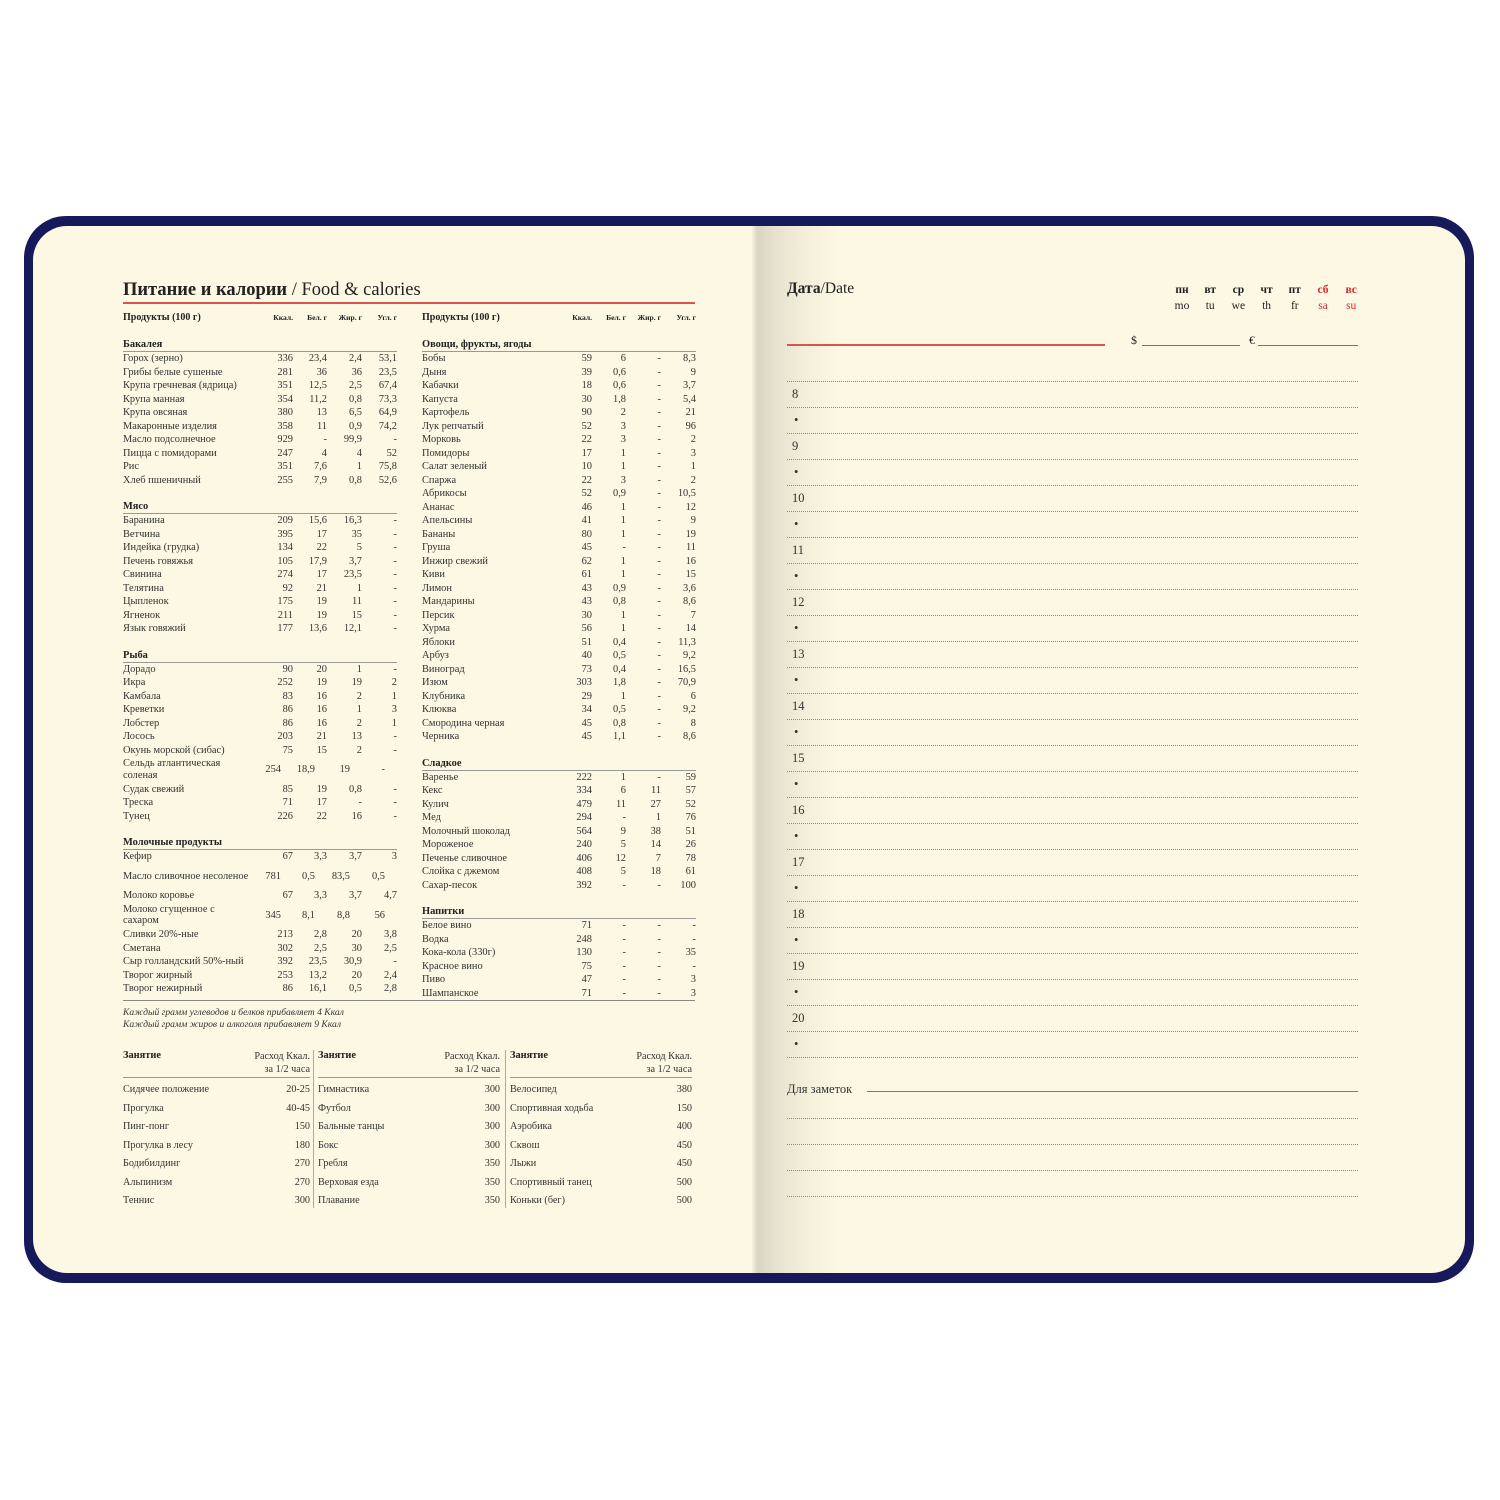 The height and width of the screenshot is (1500, 1500). Describe the element at coordinates (282, 1056) in the screenshot. I see `burn-header-line: Расход Ккал.` at that location.